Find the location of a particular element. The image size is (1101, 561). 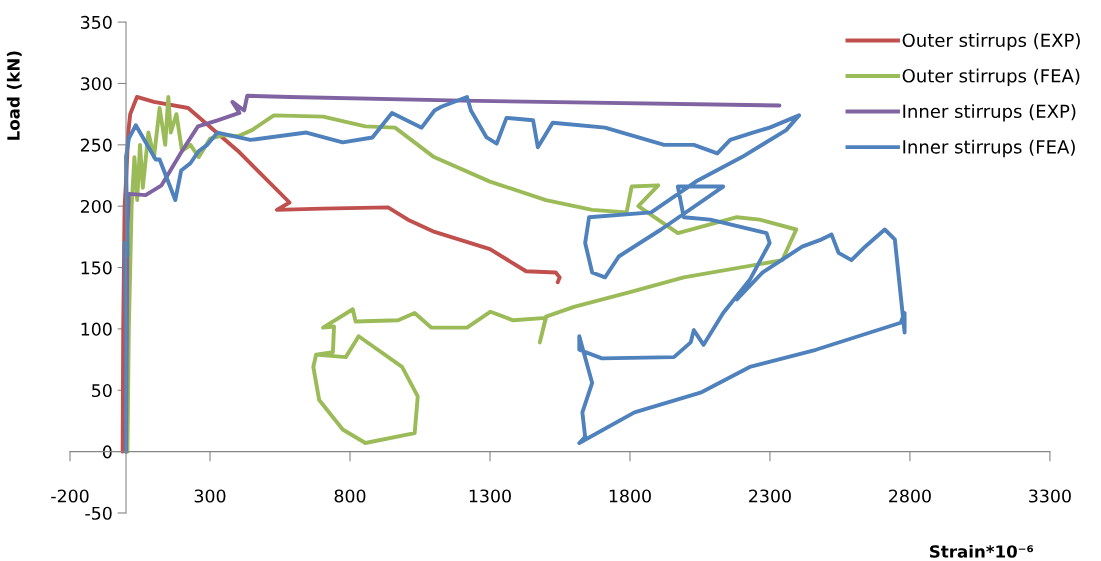

legend-label: Outer stirrups (EXP) is located at coordinates (991, 42).